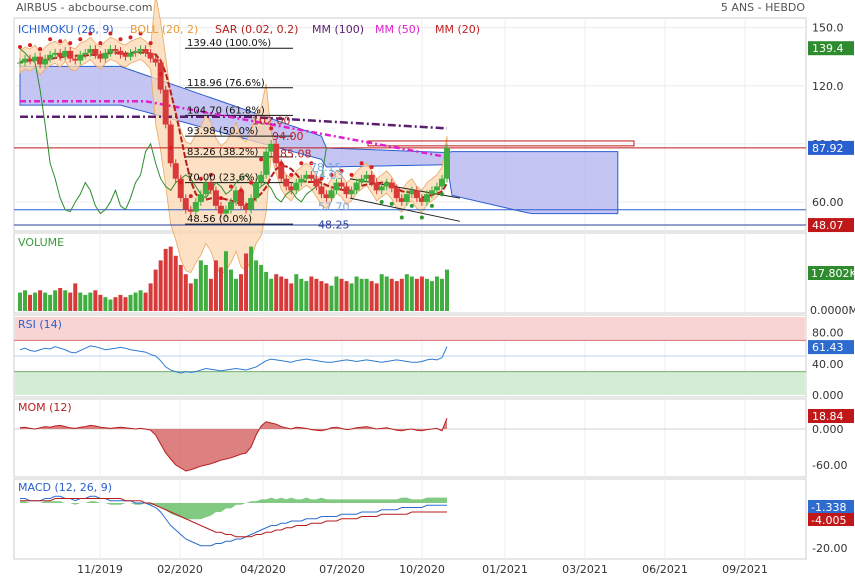 The image size is (855, 580). What do you see at coordinates (263, 569) in the screenshot?
I see `x-tick-label: 04/2020` at bounding box center [263, 569].